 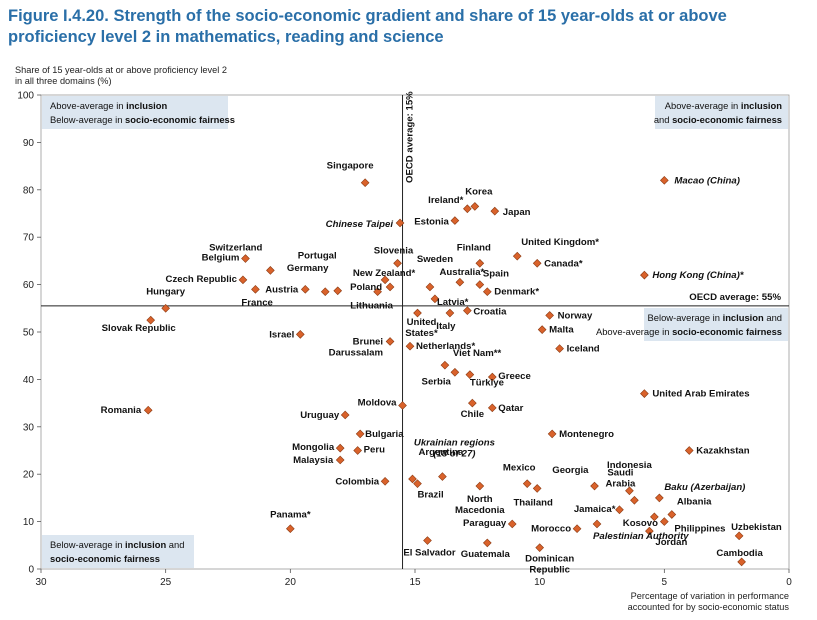 I want to click on label-uruguay: Uruguay, so click(x=320, y=415).